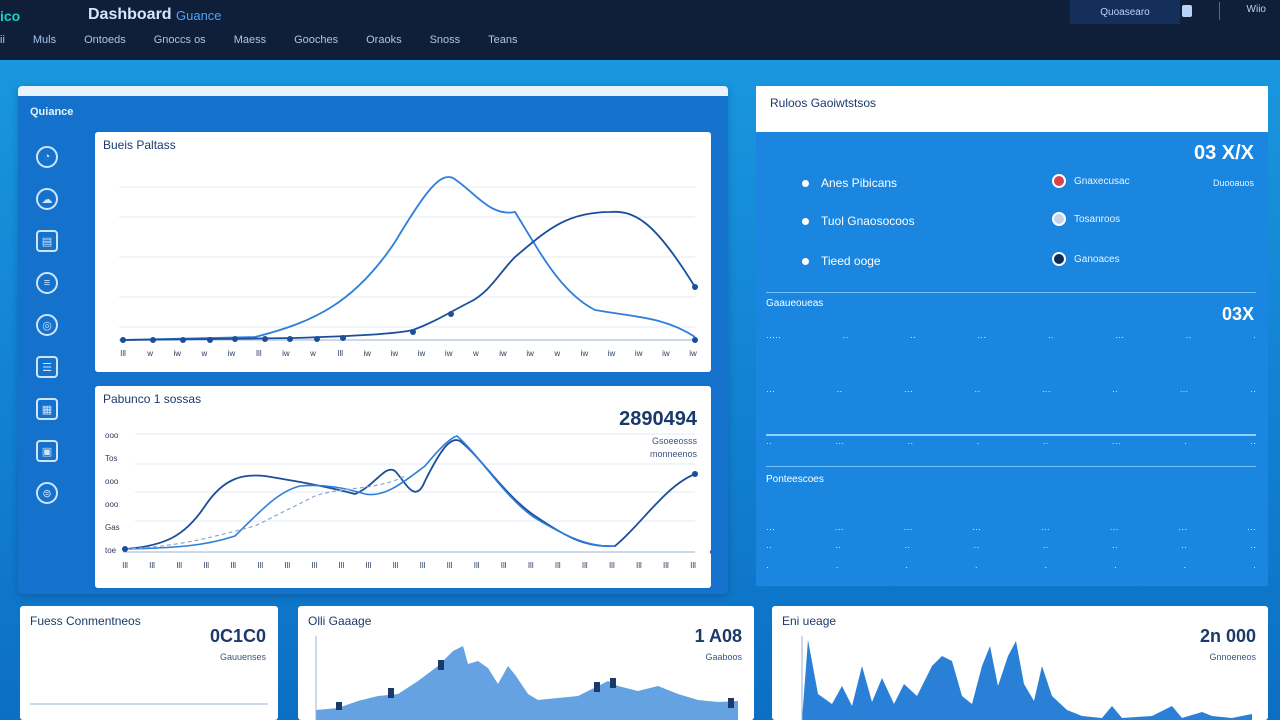  I want to click on table-row: ····················, so click(1011, 391).